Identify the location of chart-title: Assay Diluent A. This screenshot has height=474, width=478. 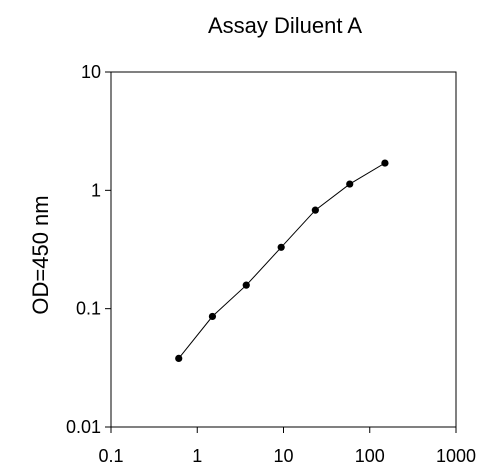
(285, 25).